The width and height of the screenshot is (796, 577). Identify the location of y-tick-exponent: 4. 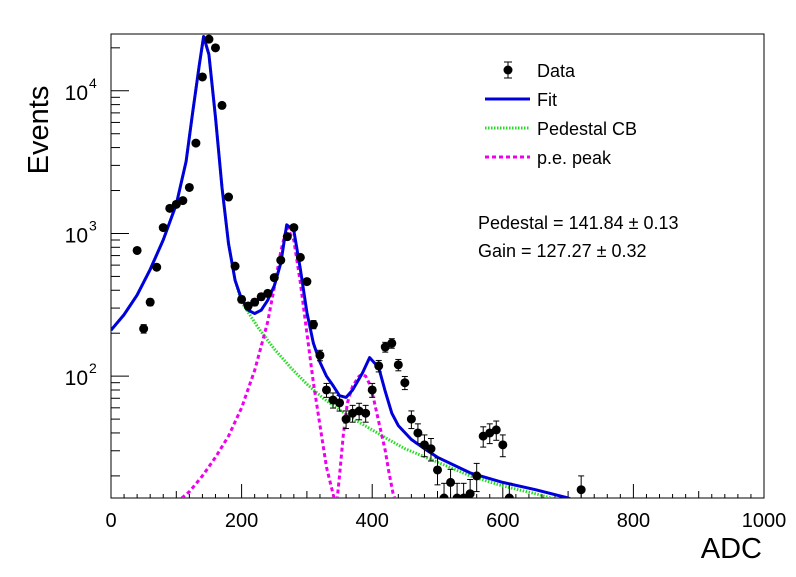
(93, 83).